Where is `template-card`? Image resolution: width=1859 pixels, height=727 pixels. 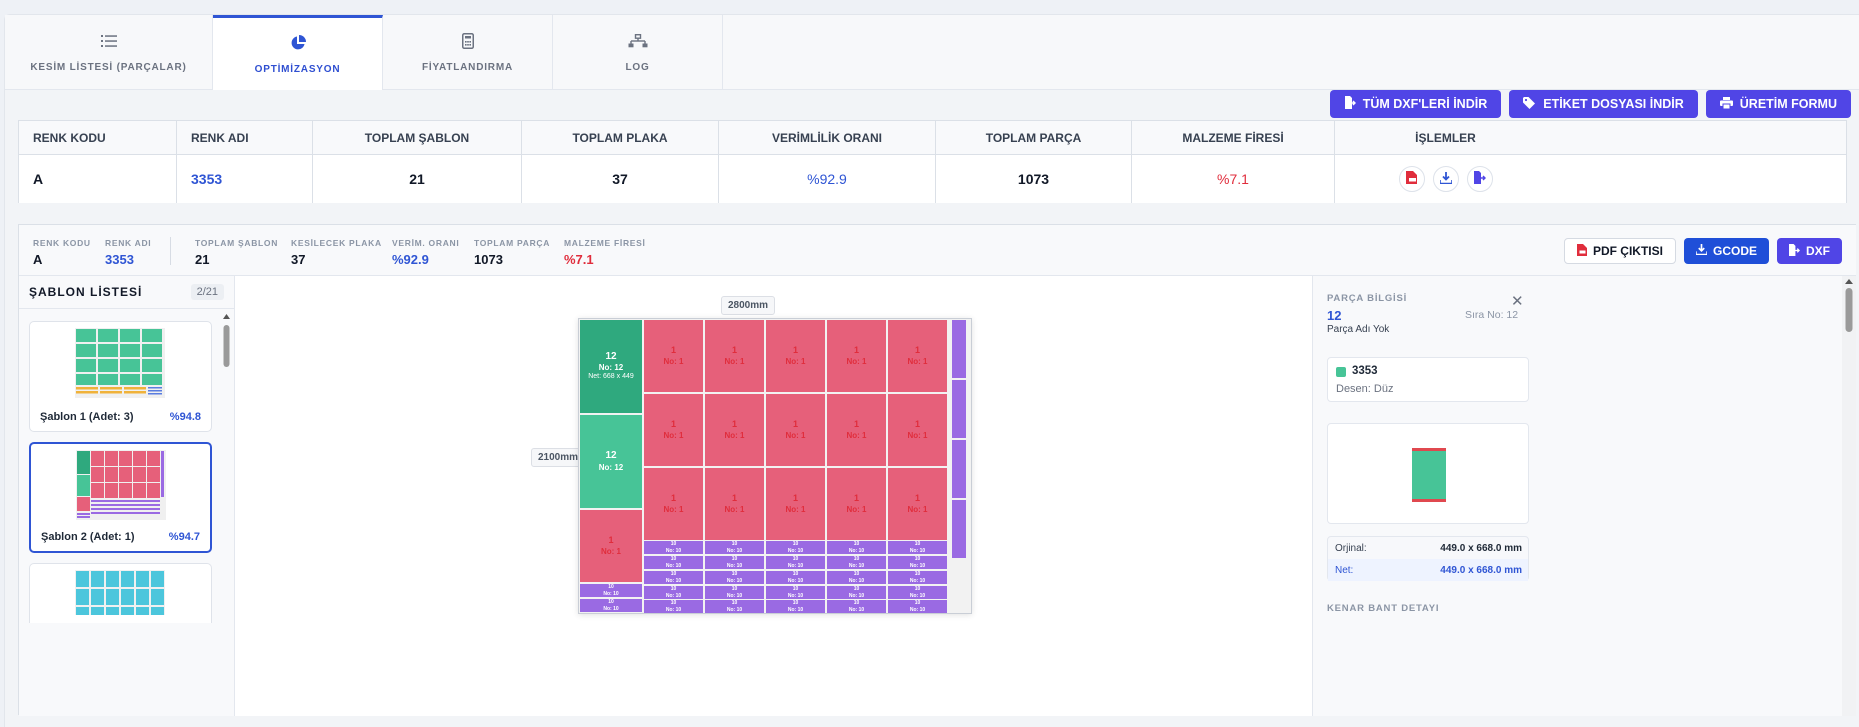 template-card is located at coordinates (120, 593).